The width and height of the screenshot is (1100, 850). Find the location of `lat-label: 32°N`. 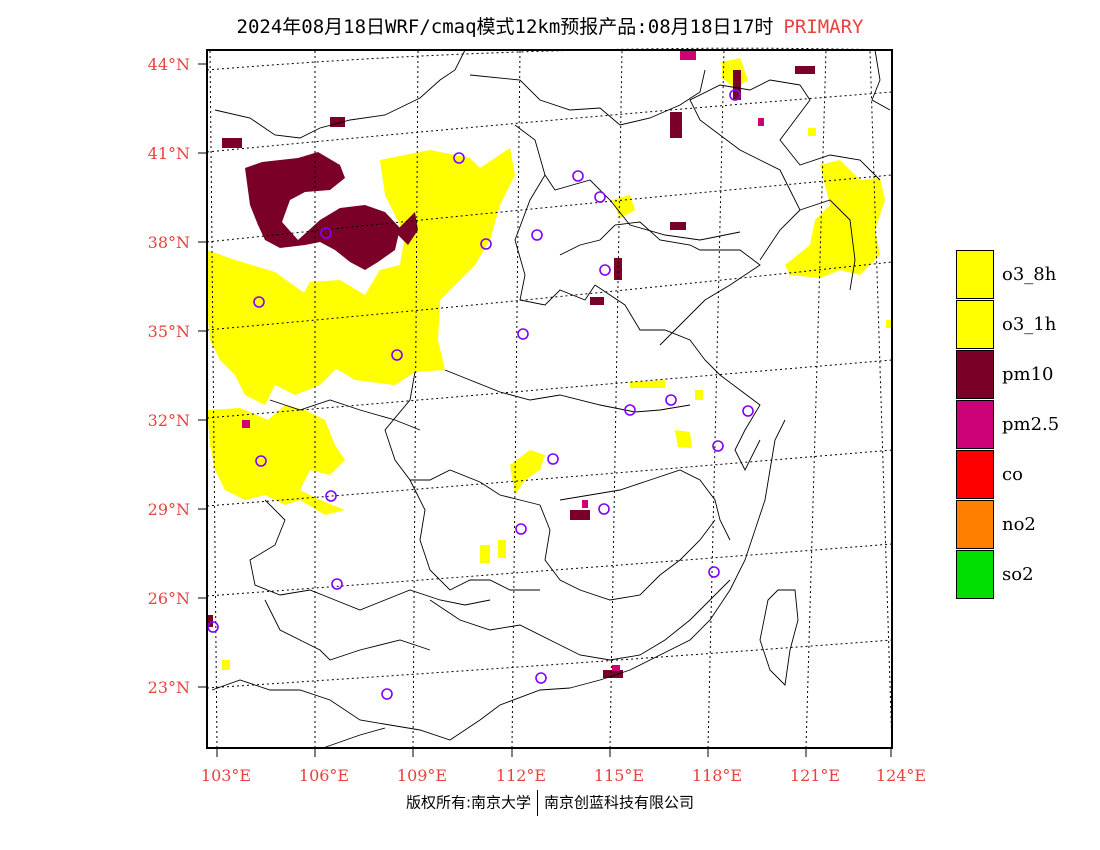

lat-label: 32°N is located at coordinates (168, 420).